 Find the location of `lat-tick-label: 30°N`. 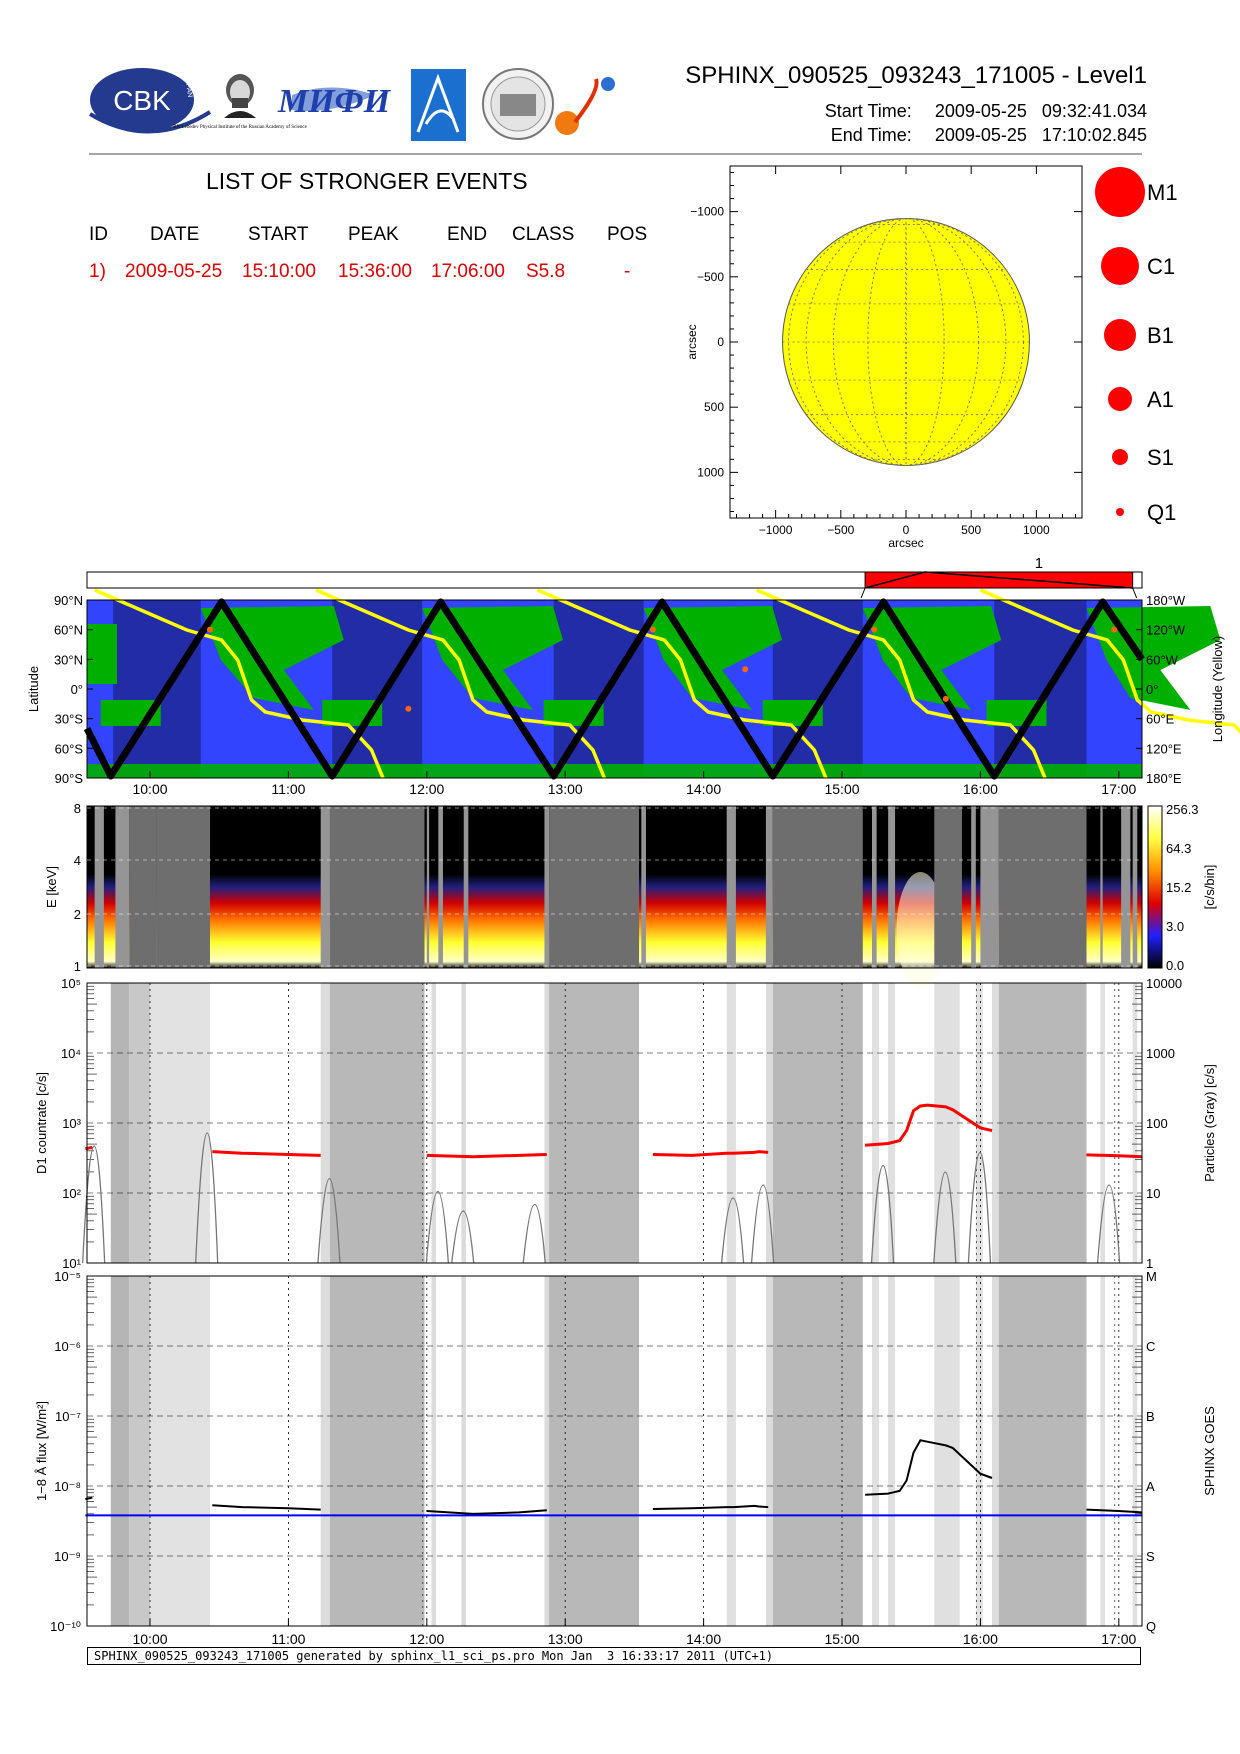

lat-tick-label: 30°N is located at coordinates (68, 659).